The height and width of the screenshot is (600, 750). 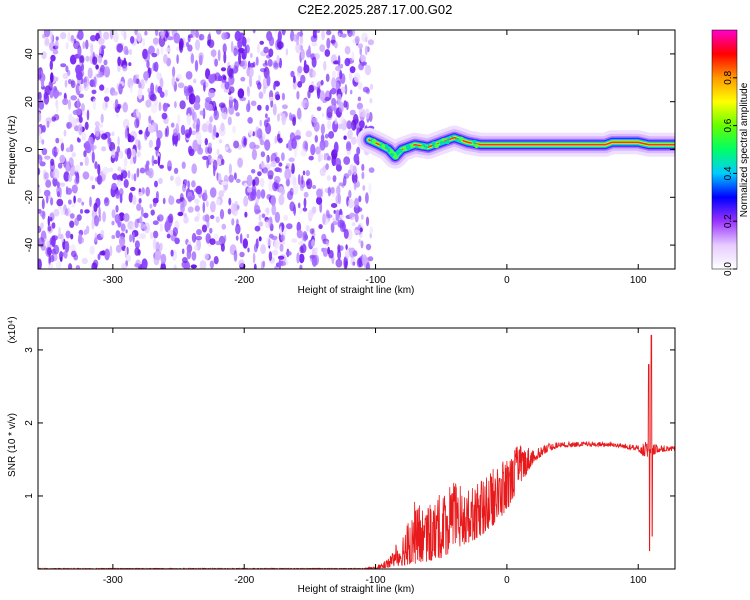 What do you see at coordinates (244, 280) in the screenshot?
I see `spec-xtick-label: -200` at bounding box center [244, 280].